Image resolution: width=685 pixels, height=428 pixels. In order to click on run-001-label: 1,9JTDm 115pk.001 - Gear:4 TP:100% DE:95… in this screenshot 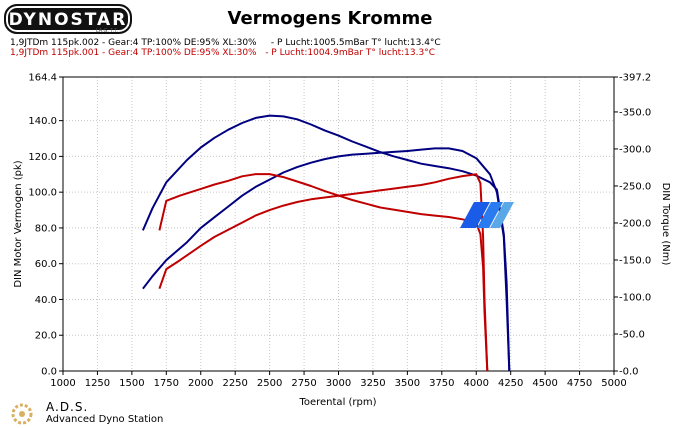, I will do `click(133, 53)`.